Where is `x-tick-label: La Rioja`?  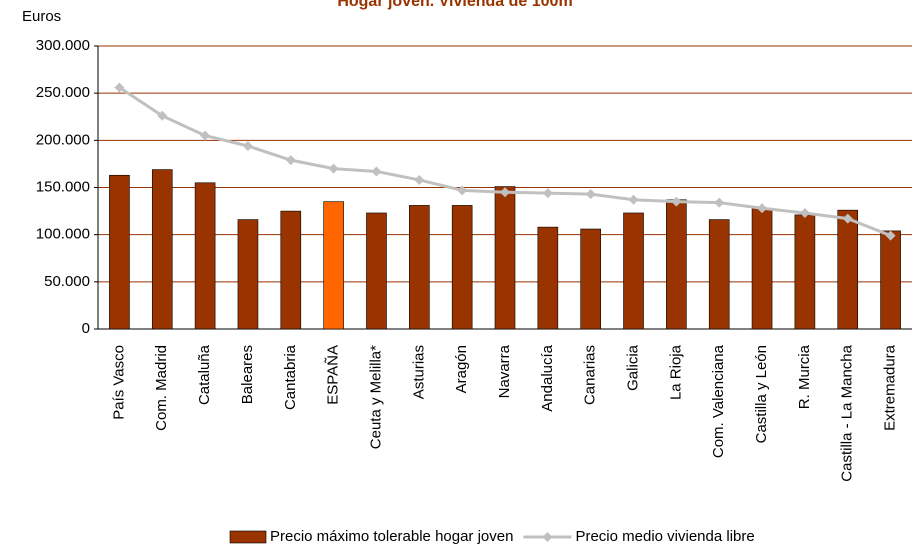
x-tick-label: La Rioja is located at coordinates (675, 372).